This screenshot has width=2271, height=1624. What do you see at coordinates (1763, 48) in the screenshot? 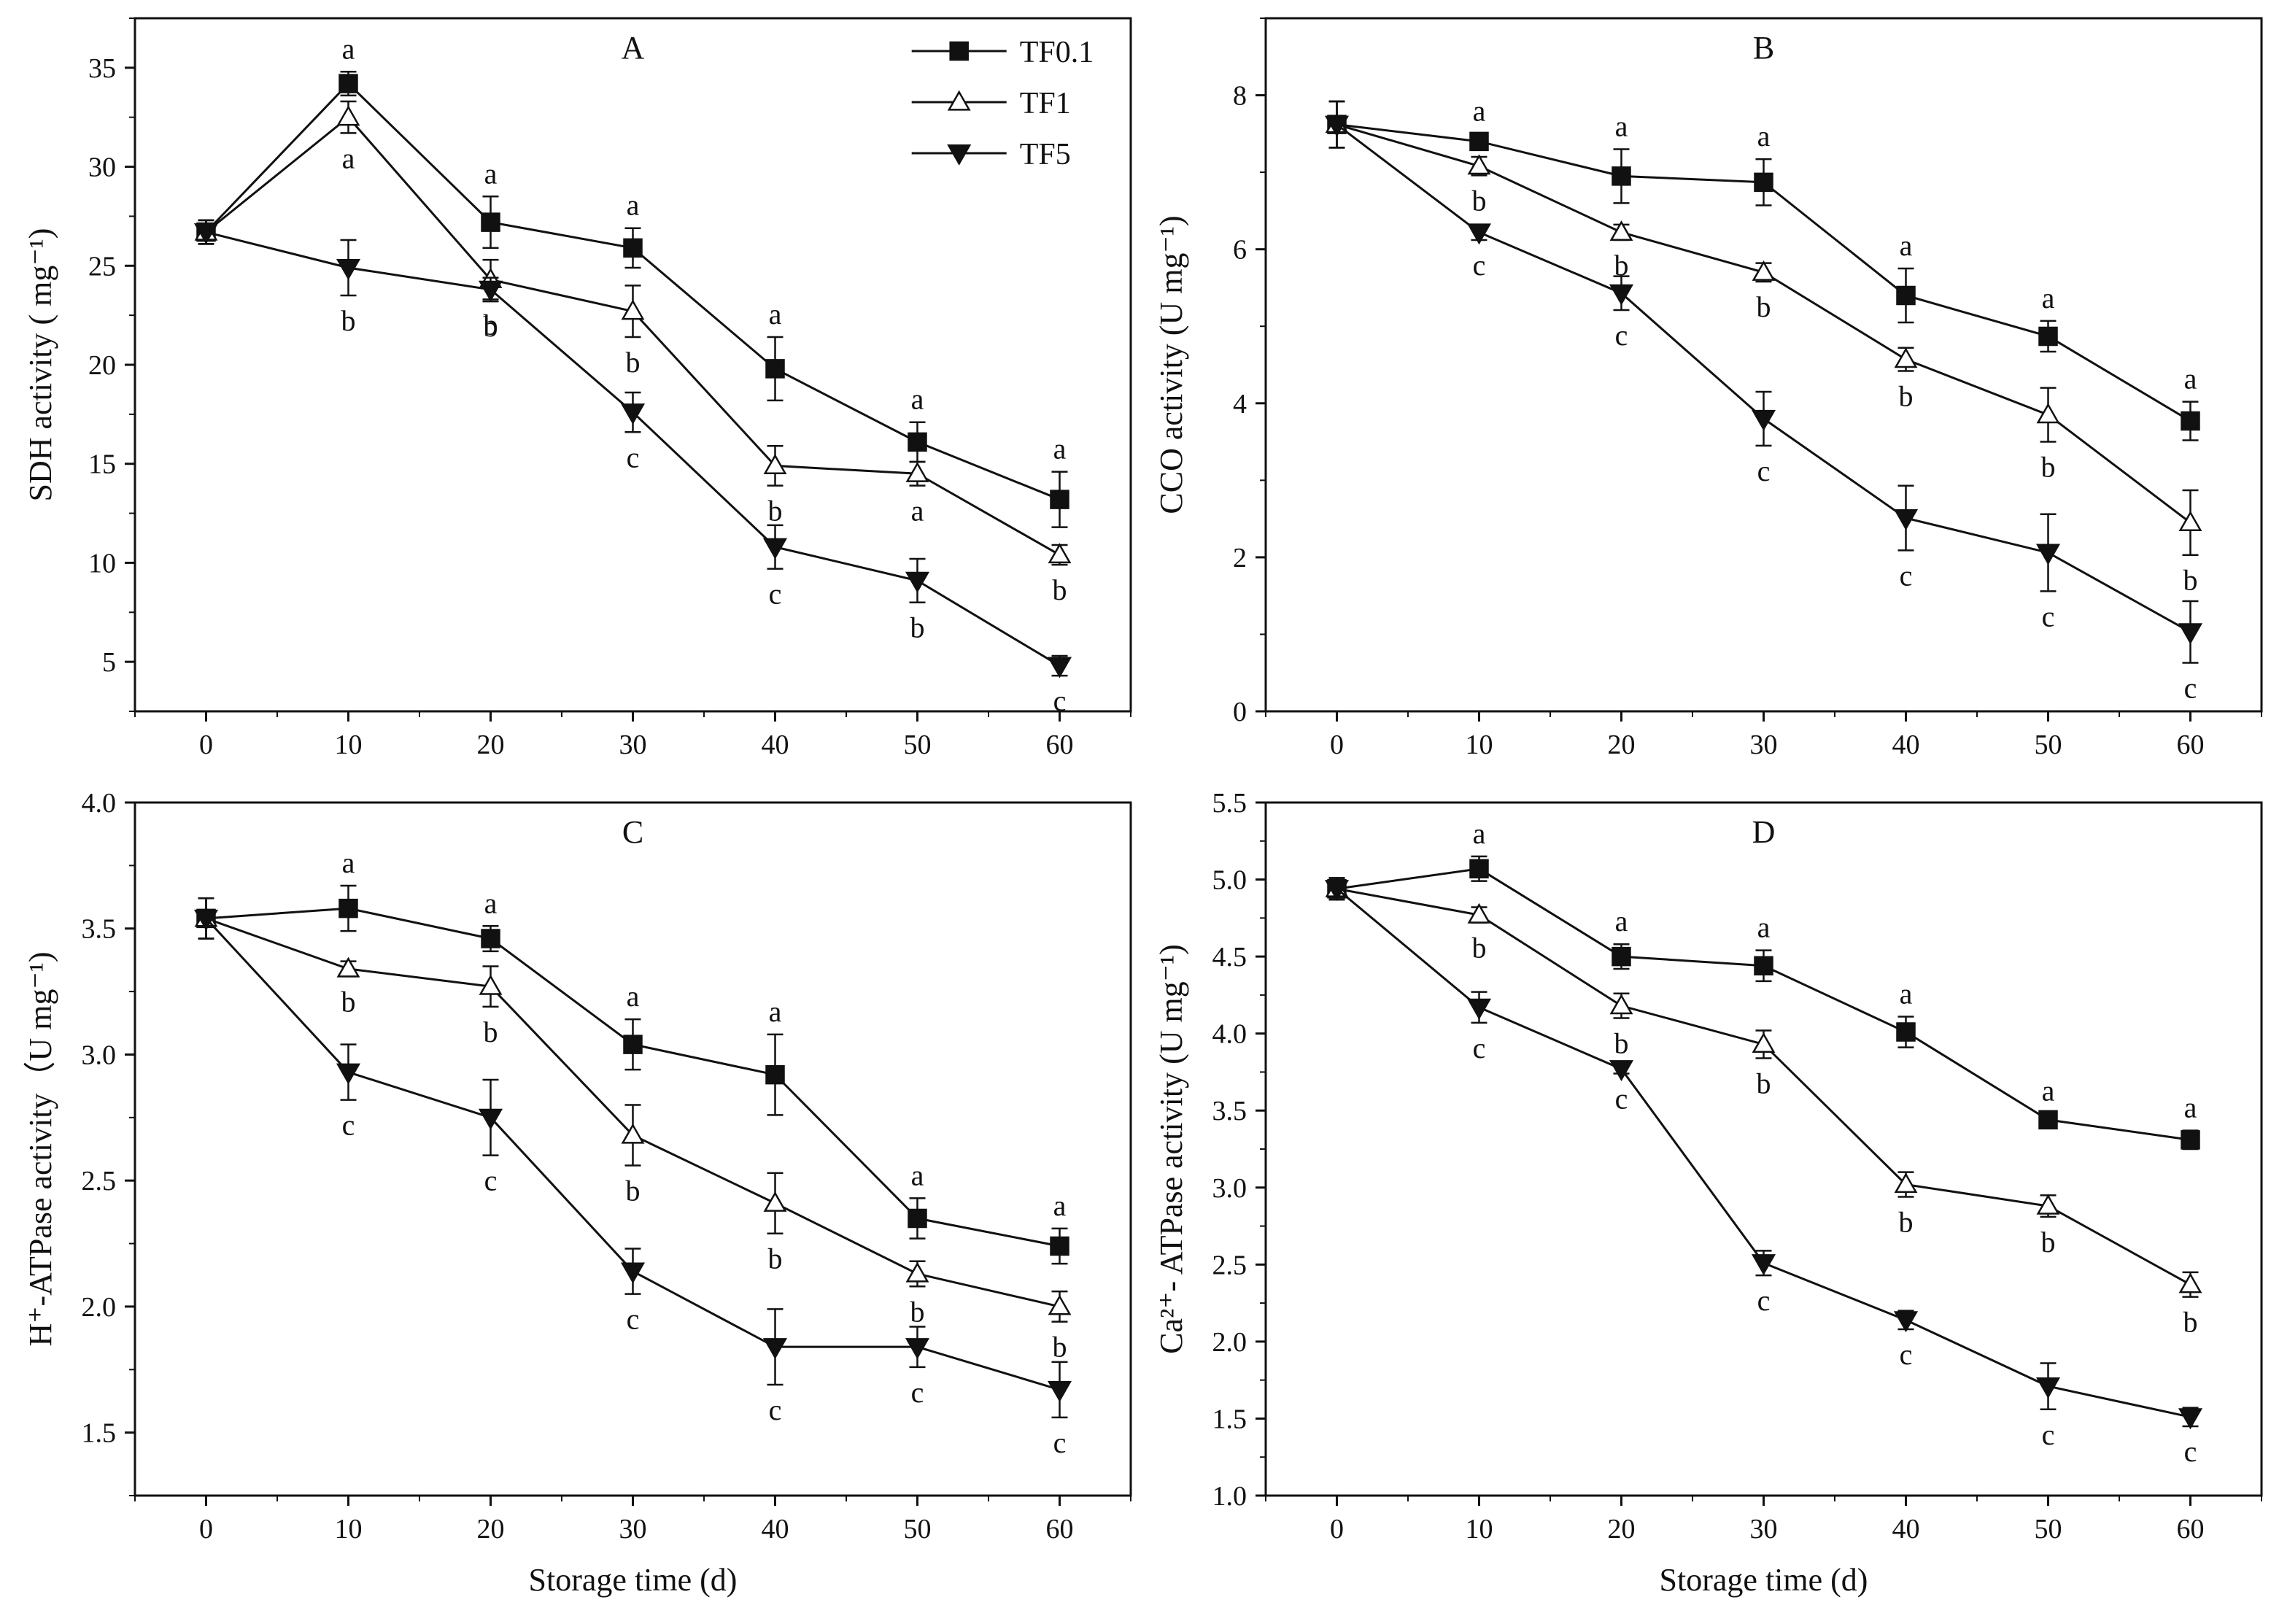
I see `panel-b-title: B` at bounding box center [1763, 48].